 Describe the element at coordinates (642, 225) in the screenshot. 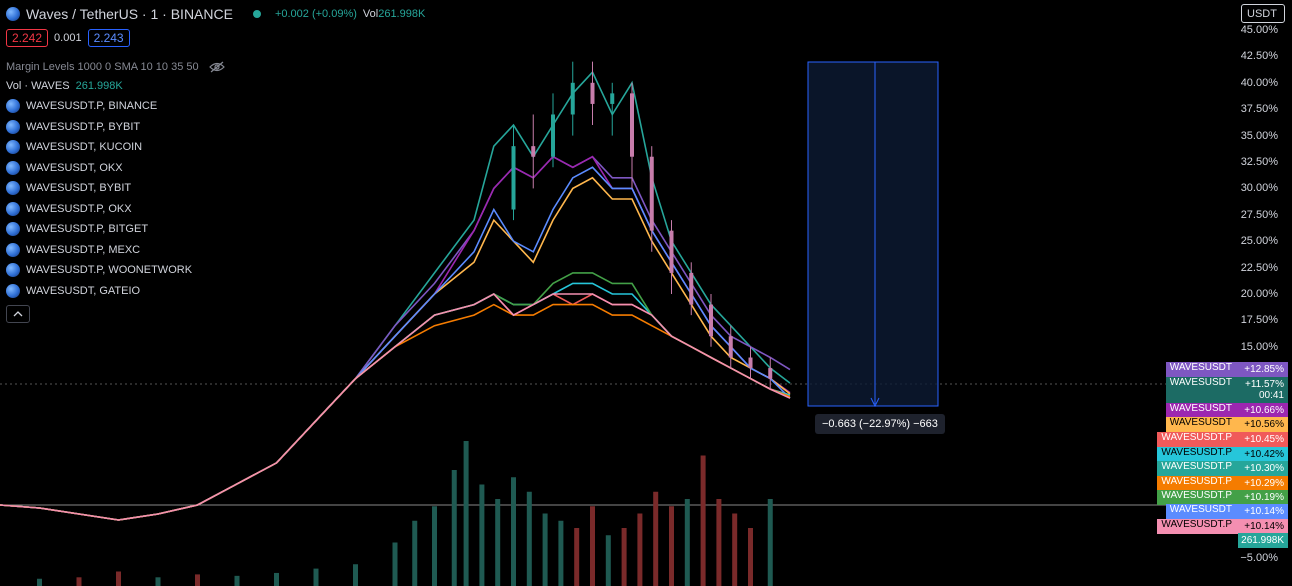

I see `candles` at that location.